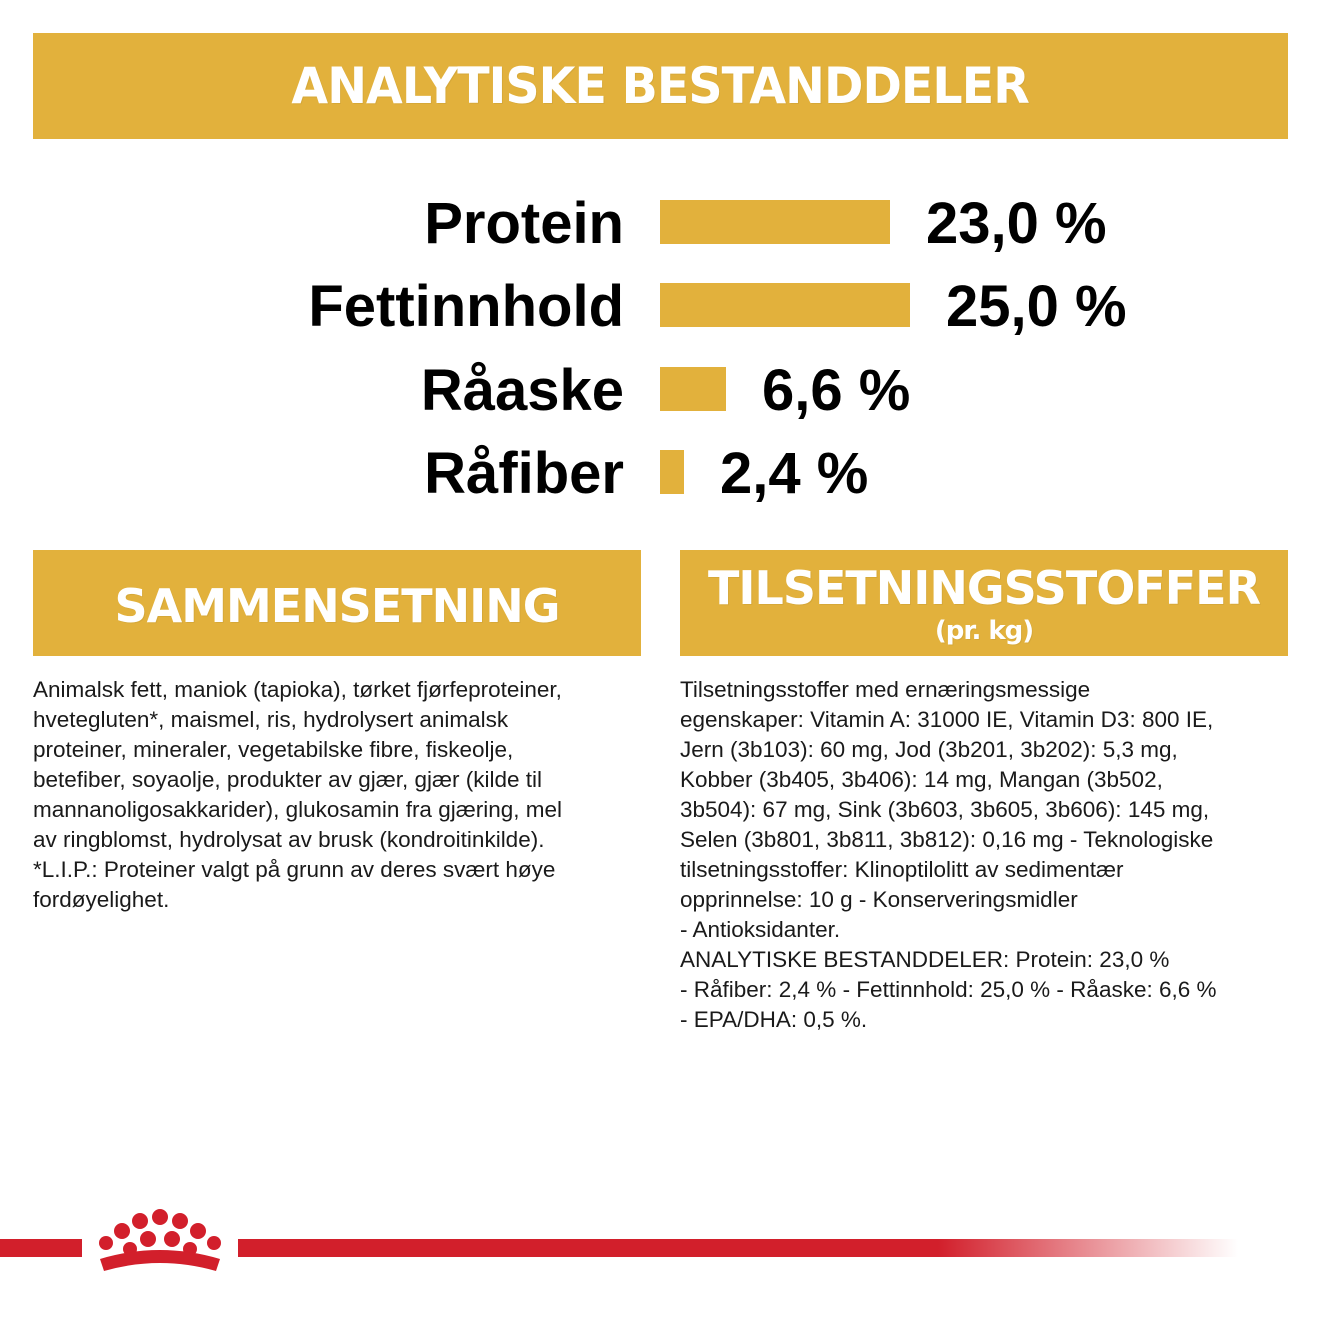  I want to click on additives-banner: TILSETNINGSSTOFFER (pr. kg), so click(984, 603).